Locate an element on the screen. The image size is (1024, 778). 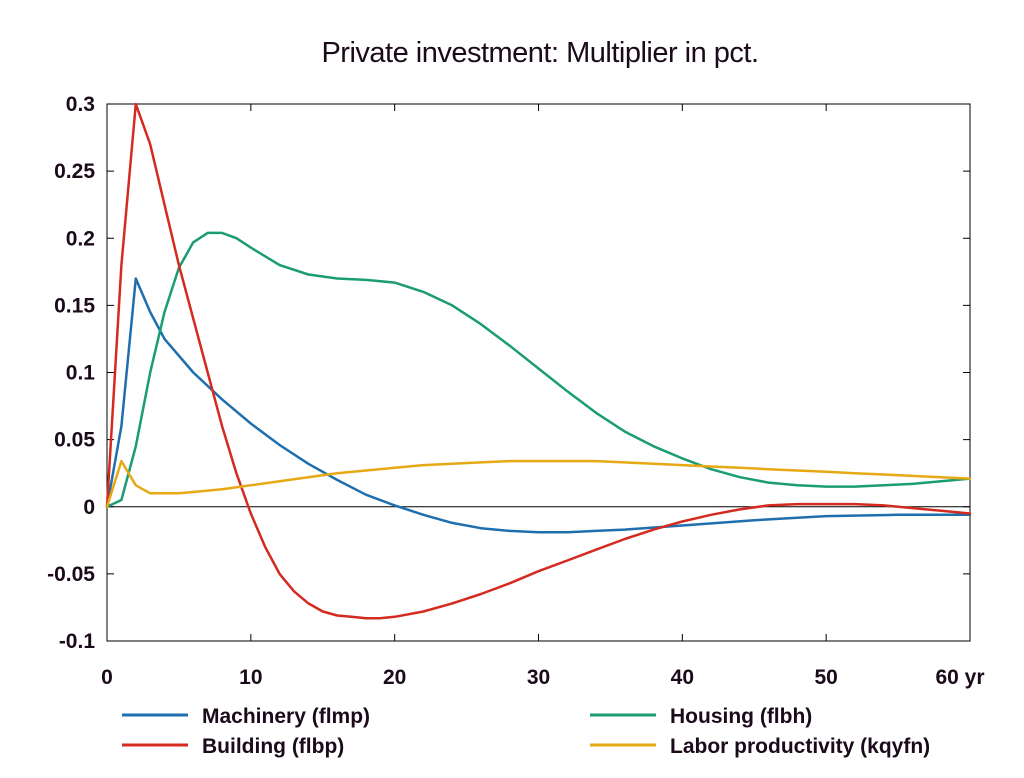
legend-item-1: Machinery (flmp) is located at coordinates (246, 716).